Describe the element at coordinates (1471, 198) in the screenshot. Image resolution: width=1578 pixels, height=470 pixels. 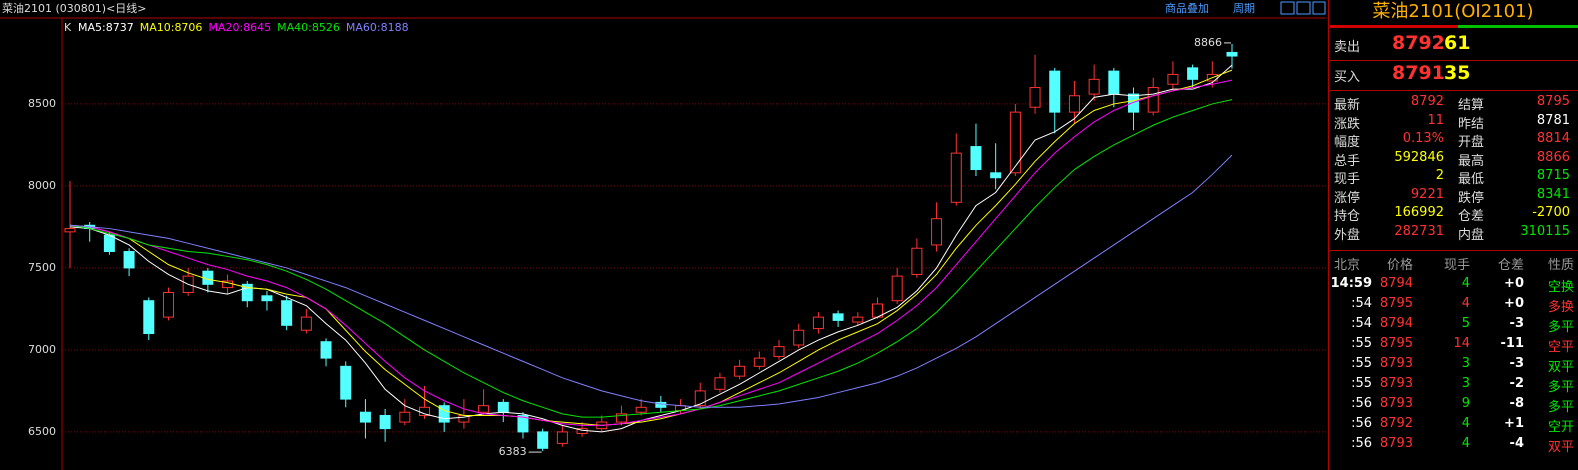
I see `stat-label: 跌停` at that location.